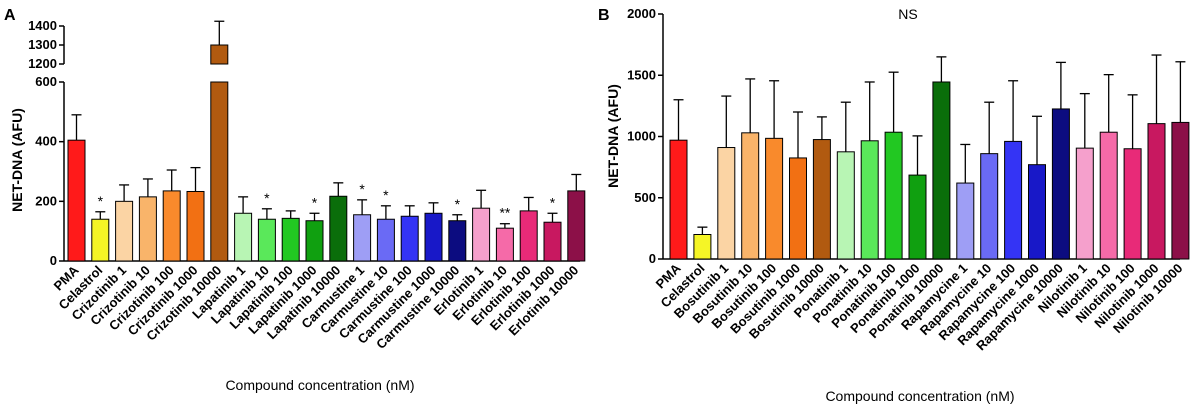  What do you see at coordinates (604, 15) in the screenshot?
I see `panel-b-label: B` at bounding box center [604, 15].